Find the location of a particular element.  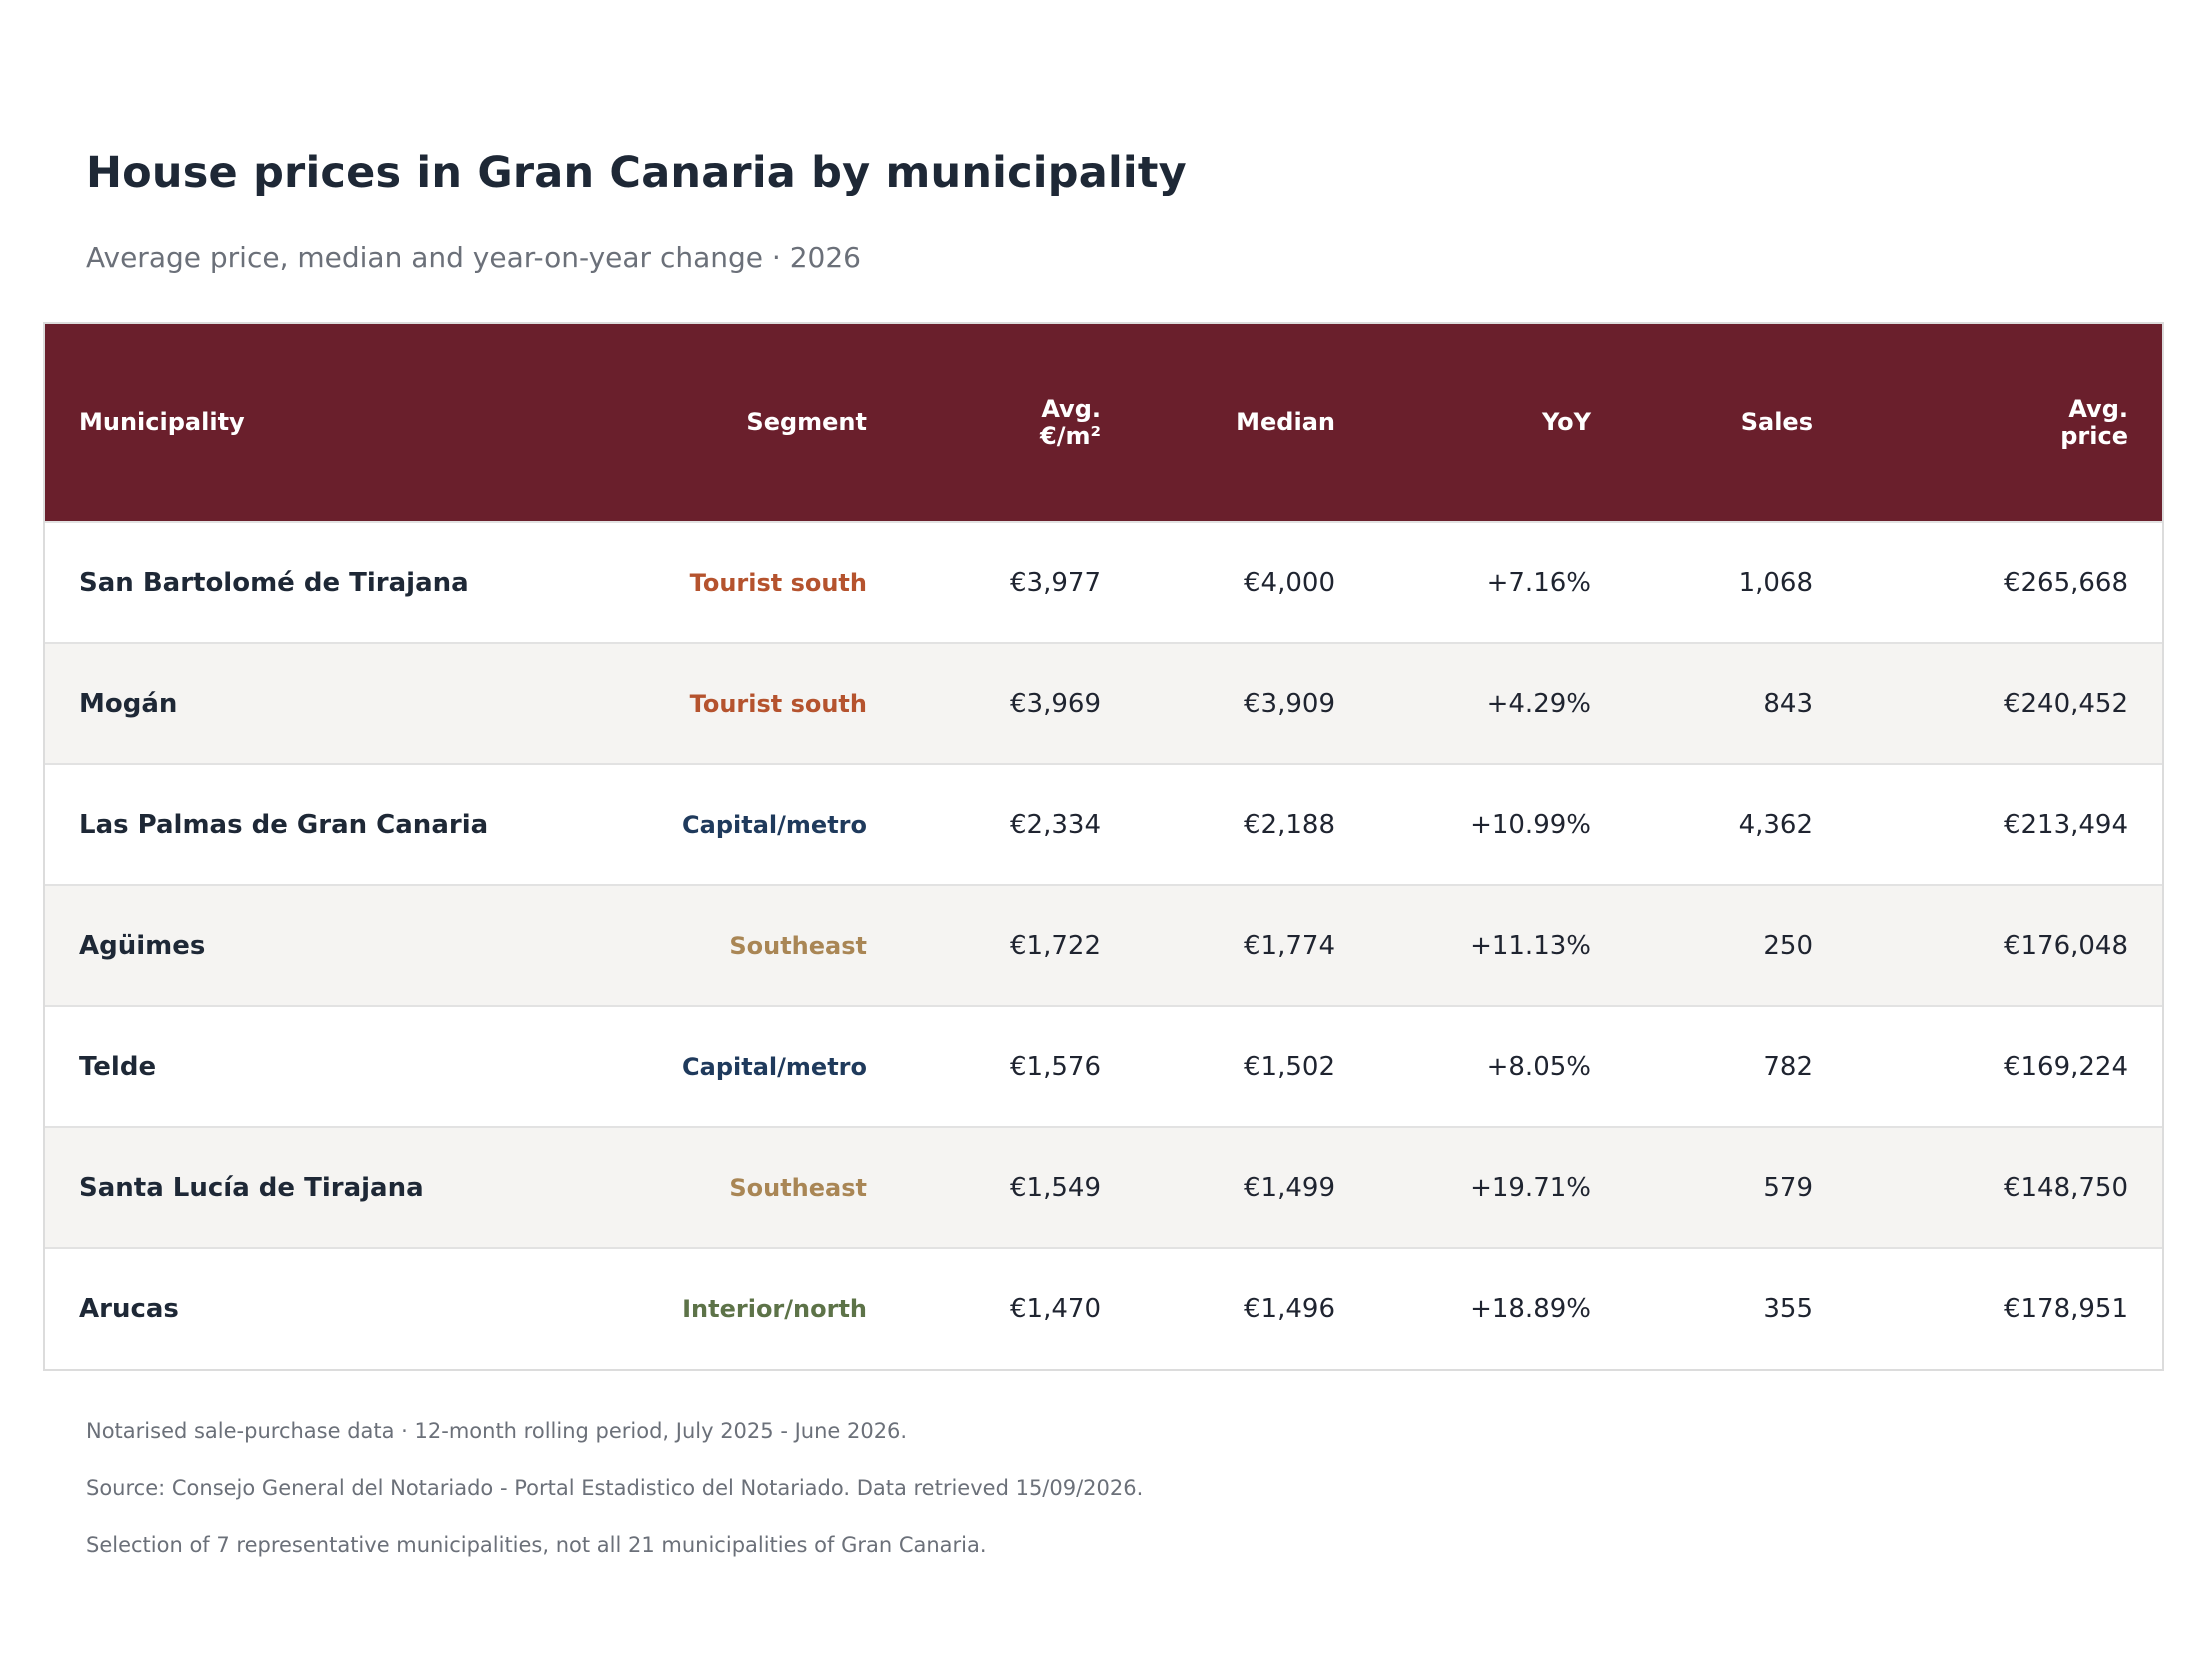

column-header-avg-price: Avg. price is located at coordinates (2094, 422).